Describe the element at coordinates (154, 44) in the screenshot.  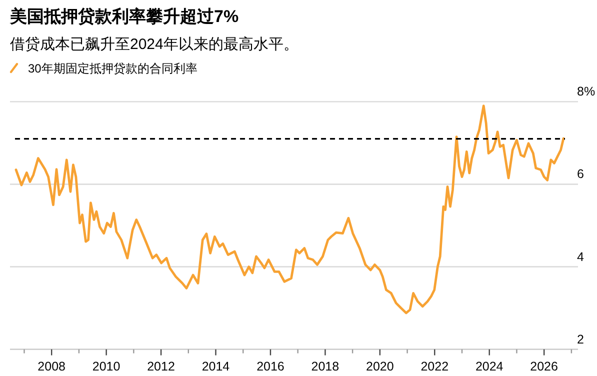
I see `chart-subtitle: 借贷成本已飙升至2024年以来的最高水平。` at that location.